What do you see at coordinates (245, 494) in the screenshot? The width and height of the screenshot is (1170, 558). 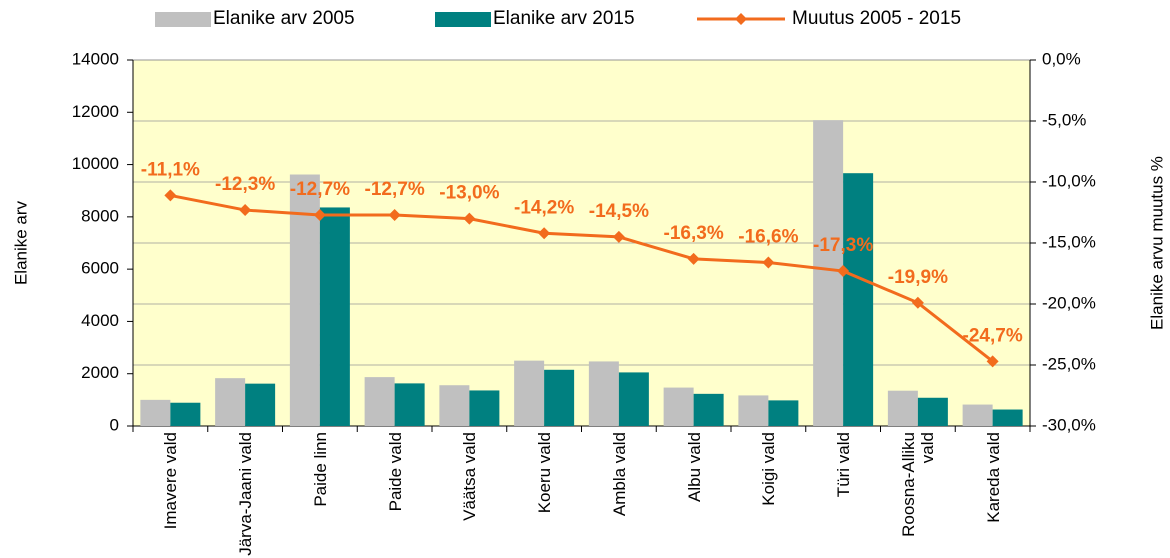 I see `x-tick-label: Järva-Jaani vald` at bounding box center [245, 494].